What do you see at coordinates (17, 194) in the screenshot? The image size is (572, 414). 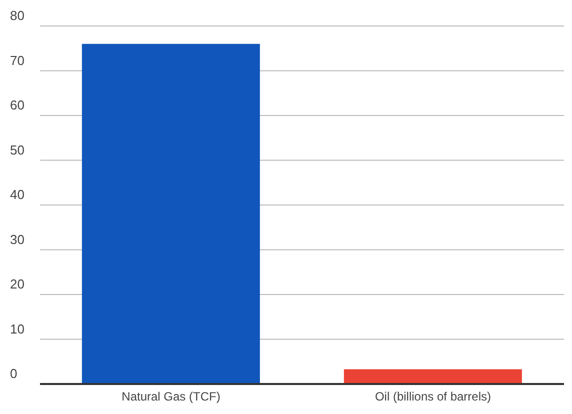 I see `y-tick-label: 40` at bounding box center [17, 194].